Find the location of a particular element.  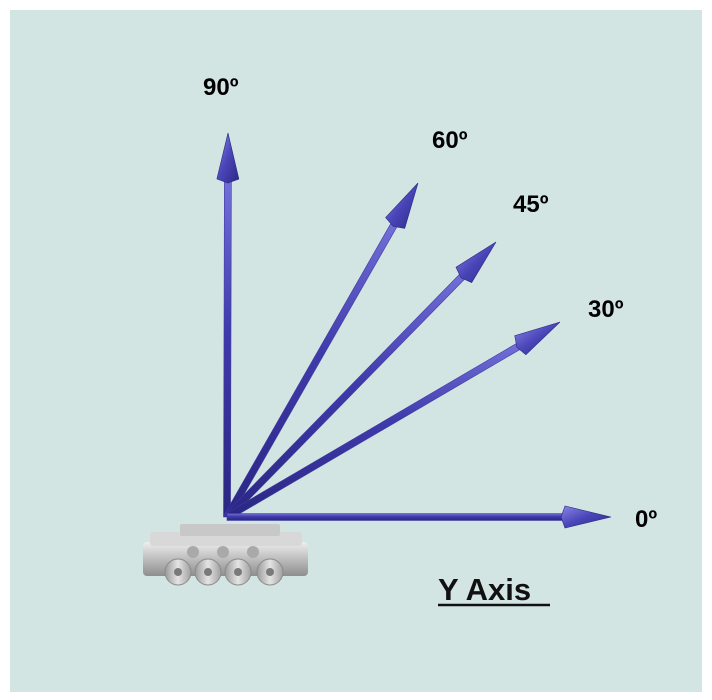

arrow-0-deg is located at coordinates (419, 517).